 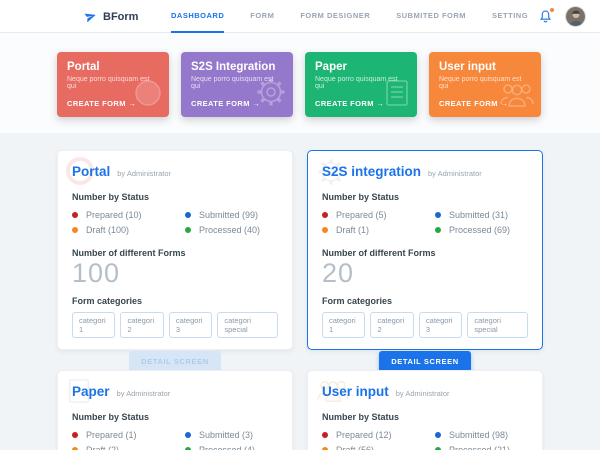 What do you see at coordinates (335, 15) in the screenshot?
I see `tab-form-designer: FORM DESIGNER` at bounding box center [335, 15].